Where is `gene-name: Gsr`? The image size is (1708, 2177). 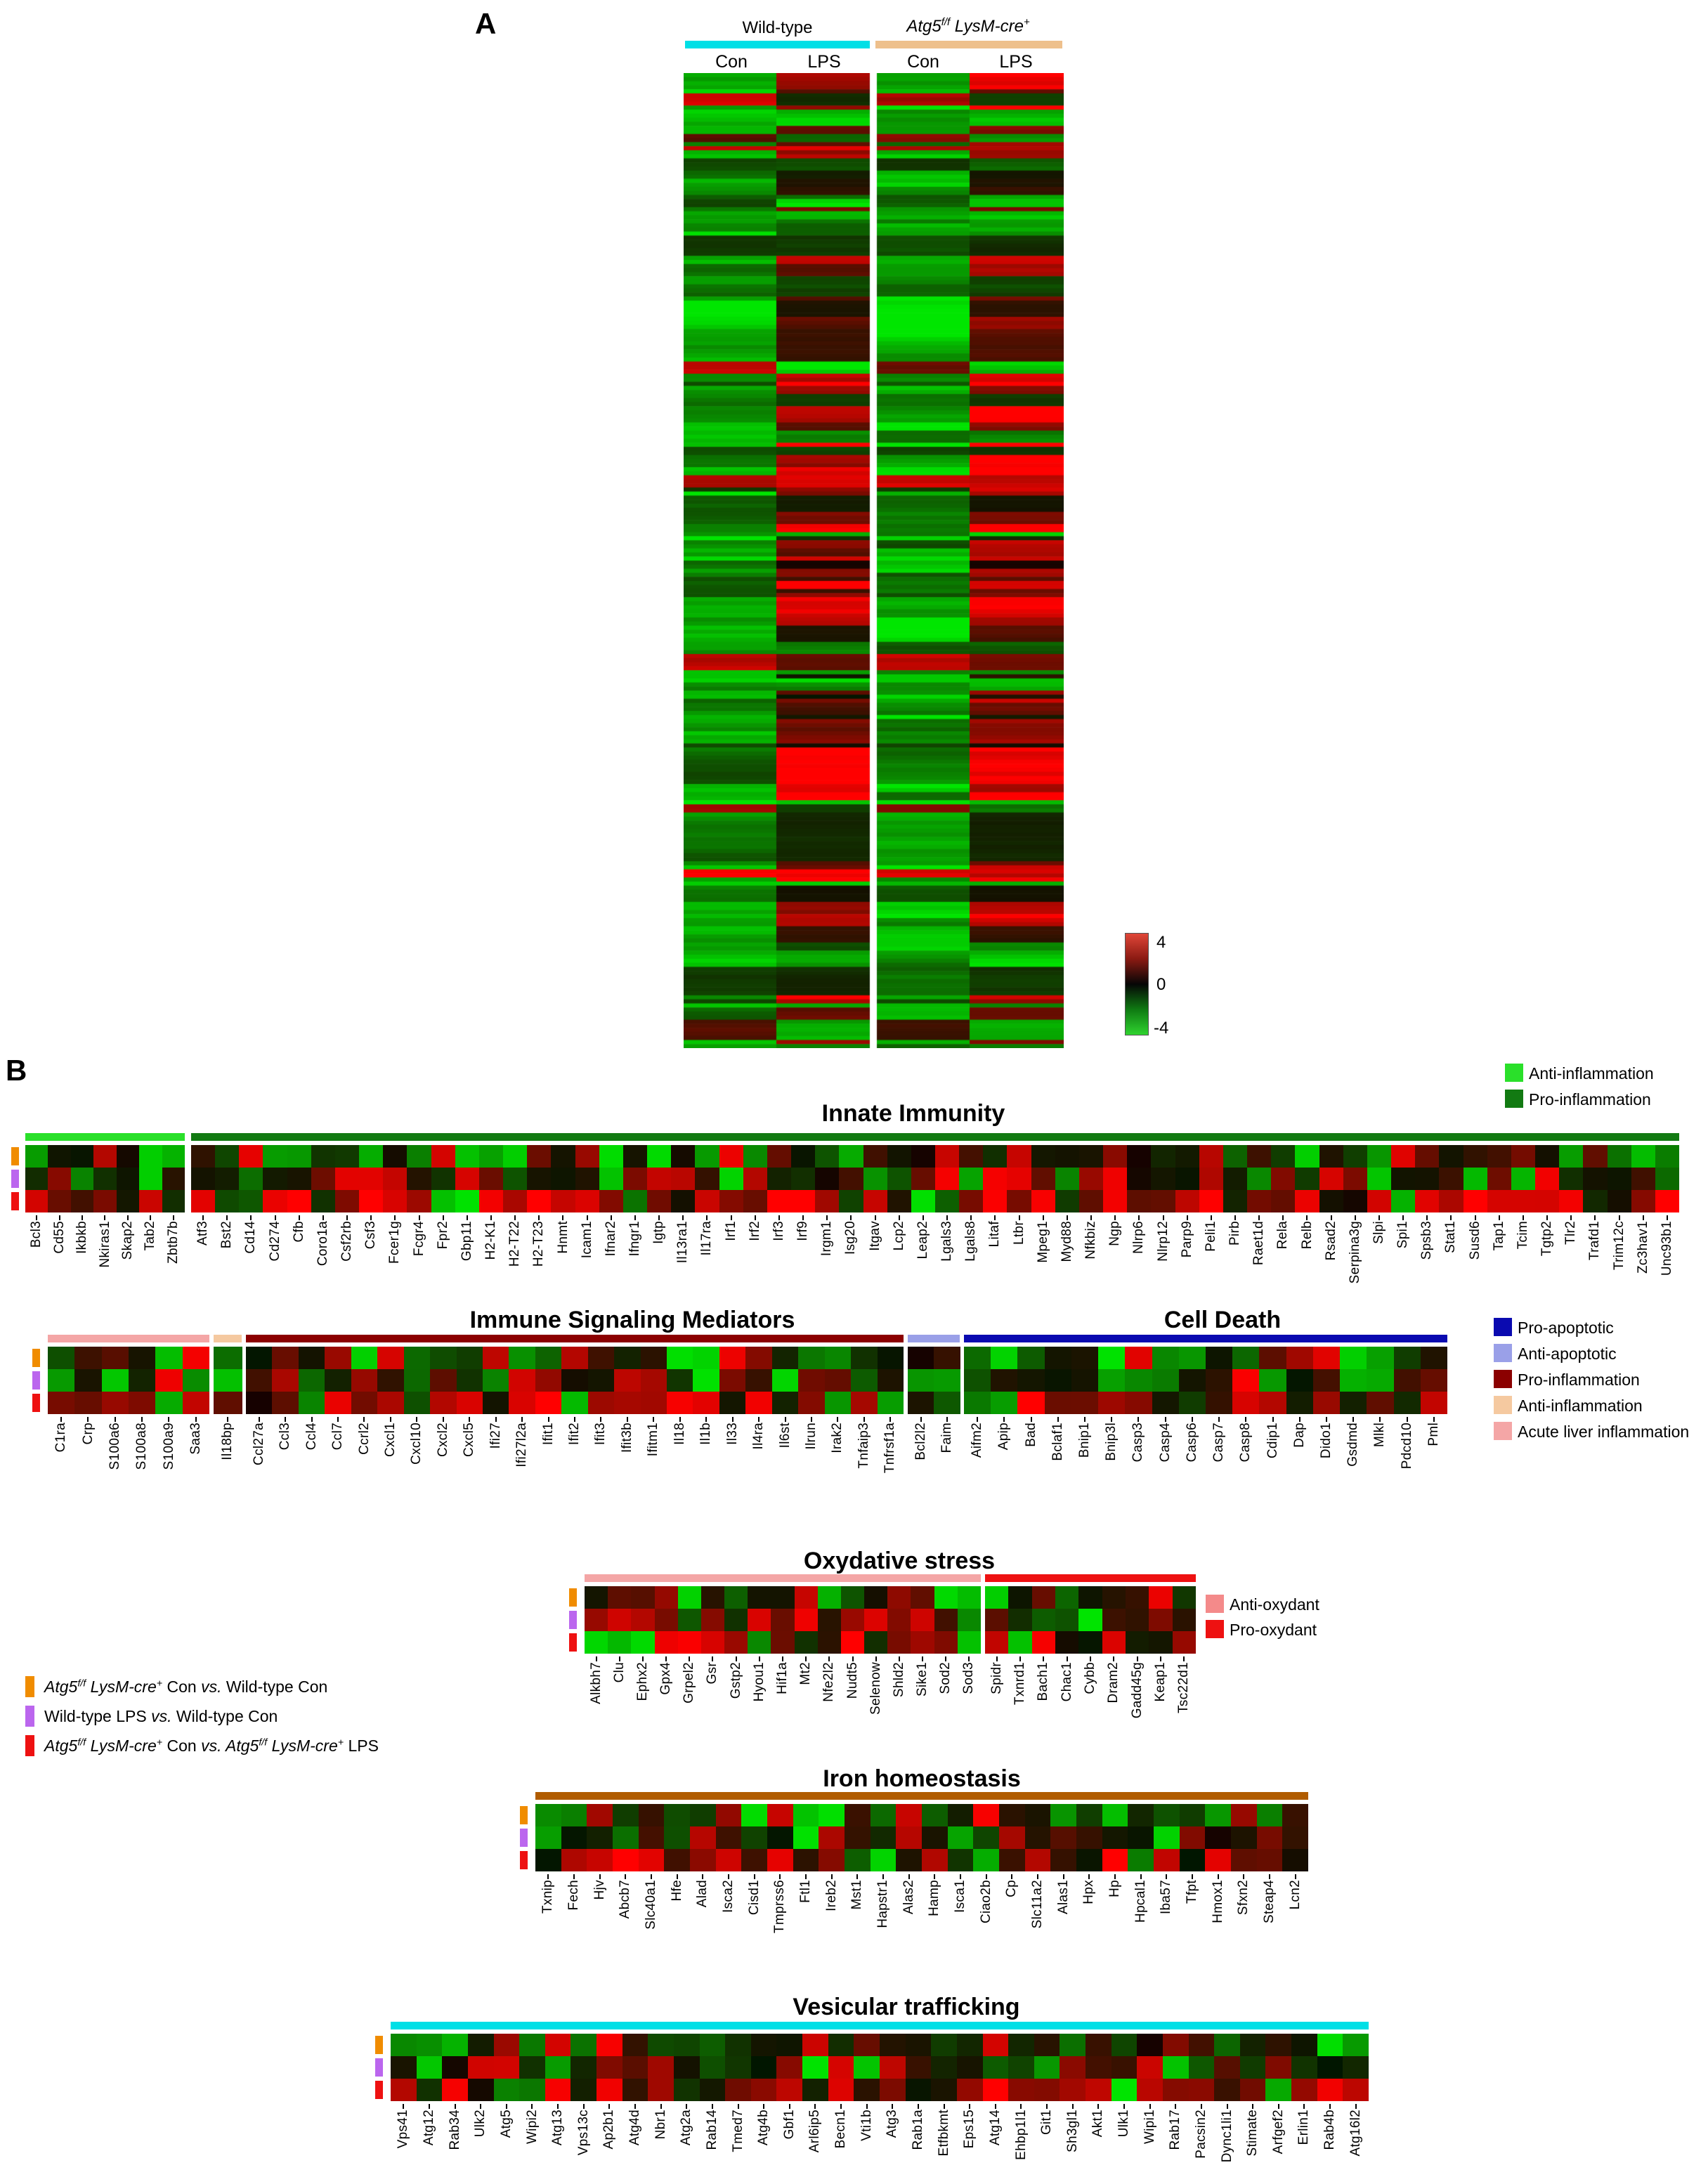 gene-name: Gsr is located at coordinates (712, 1673).